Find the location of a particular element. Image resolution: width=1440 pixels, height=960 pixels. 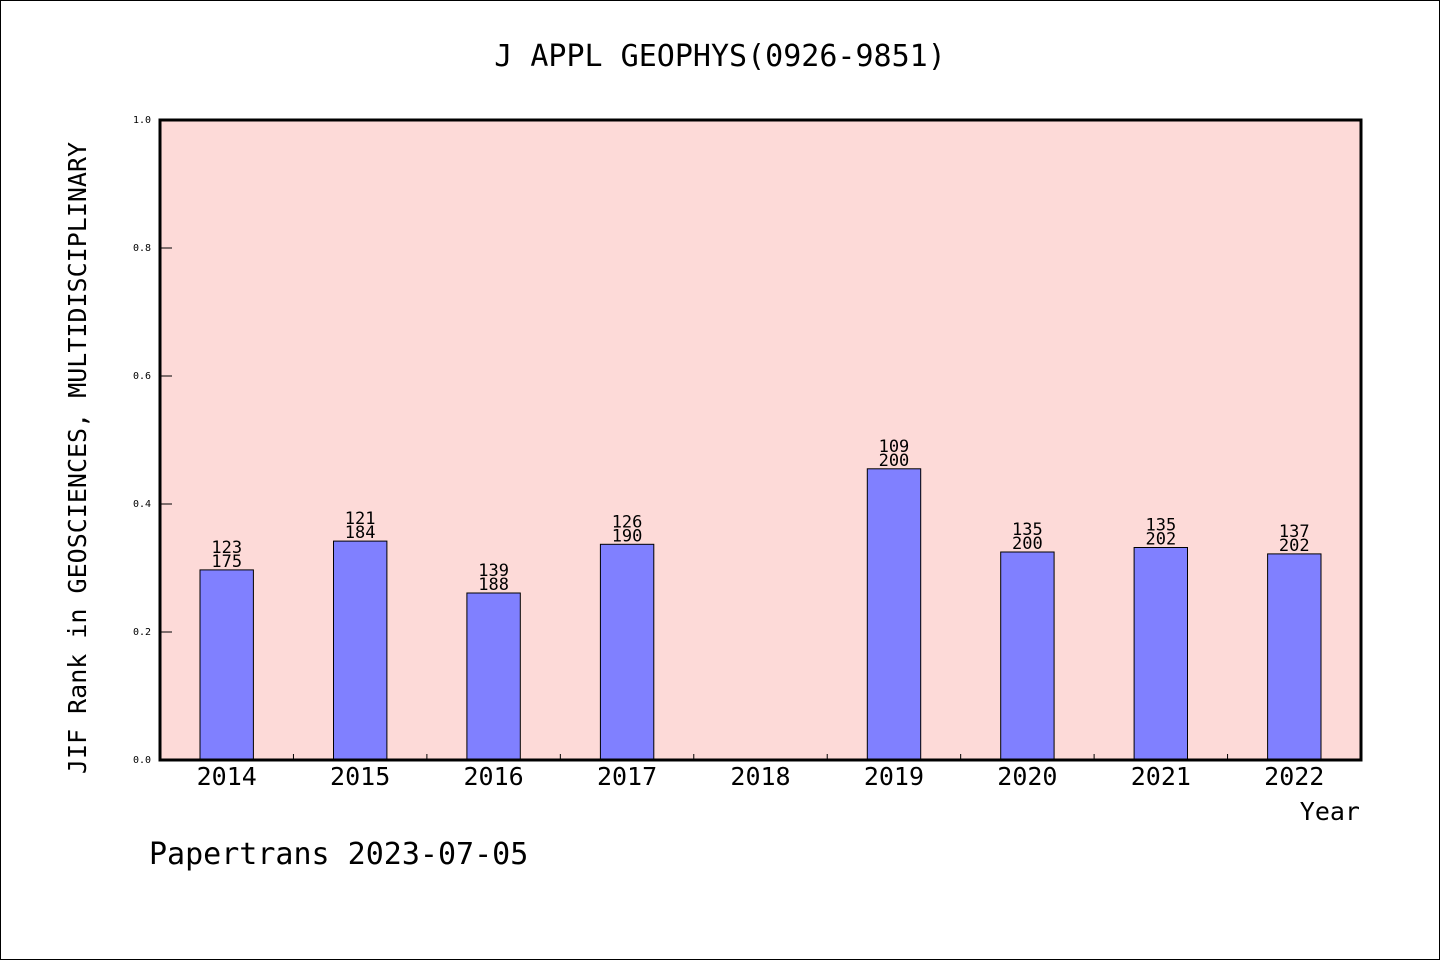

bar-2014 is located at coordinates (226, 665).